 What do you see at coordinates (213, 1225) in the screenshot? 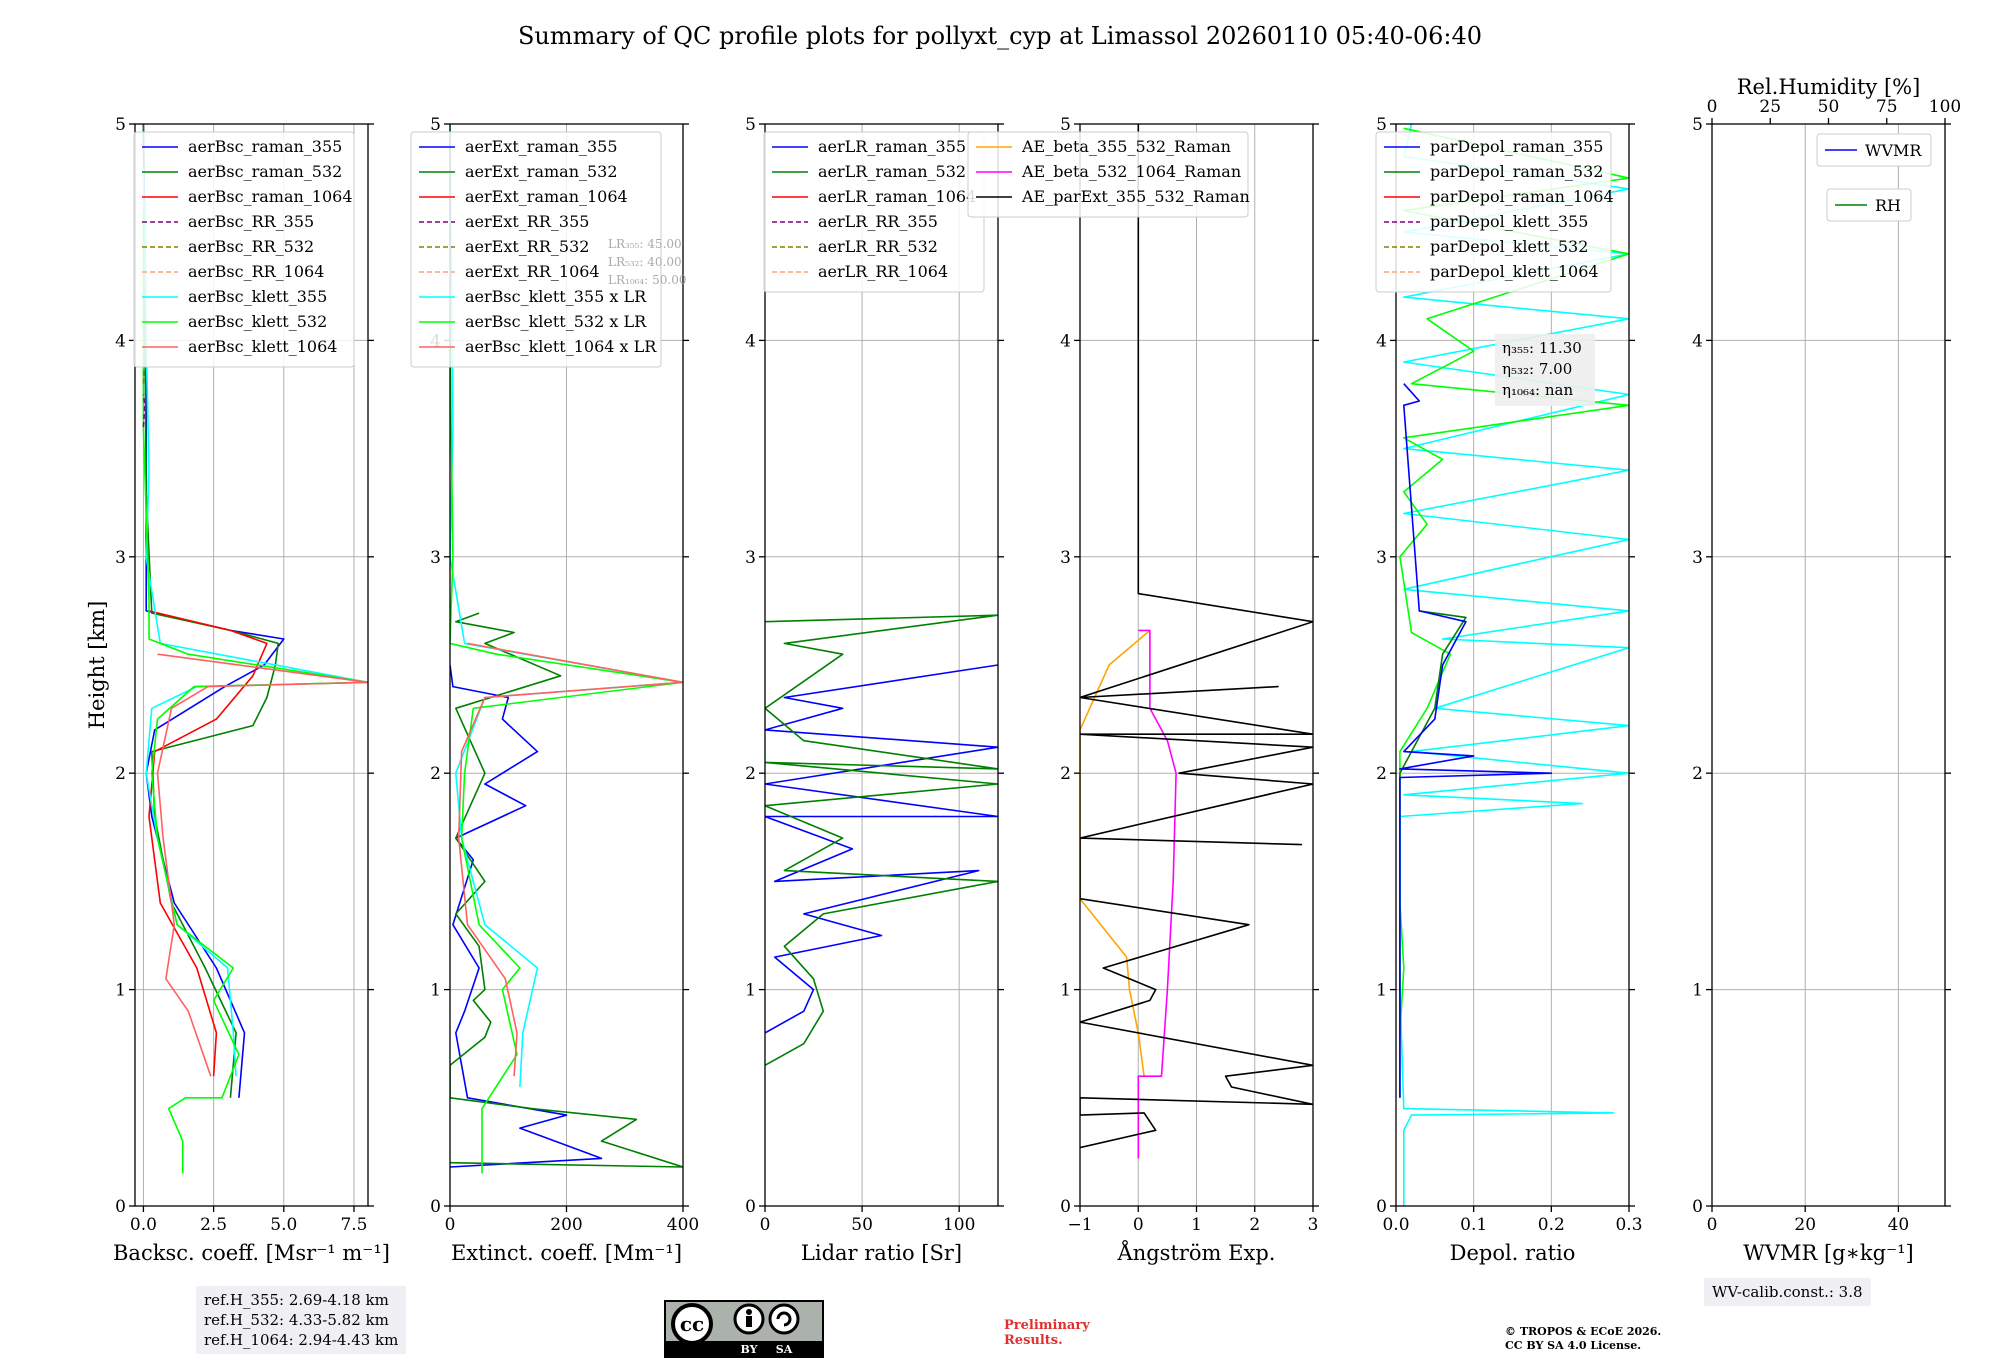
I see `x-tick-label: 2.5` at bounding box center [213, 1225].